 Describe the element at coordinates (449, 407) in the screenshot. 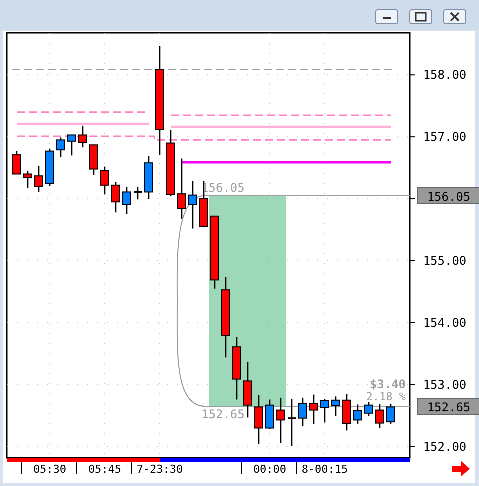

I see `text: 152.65` at that location.